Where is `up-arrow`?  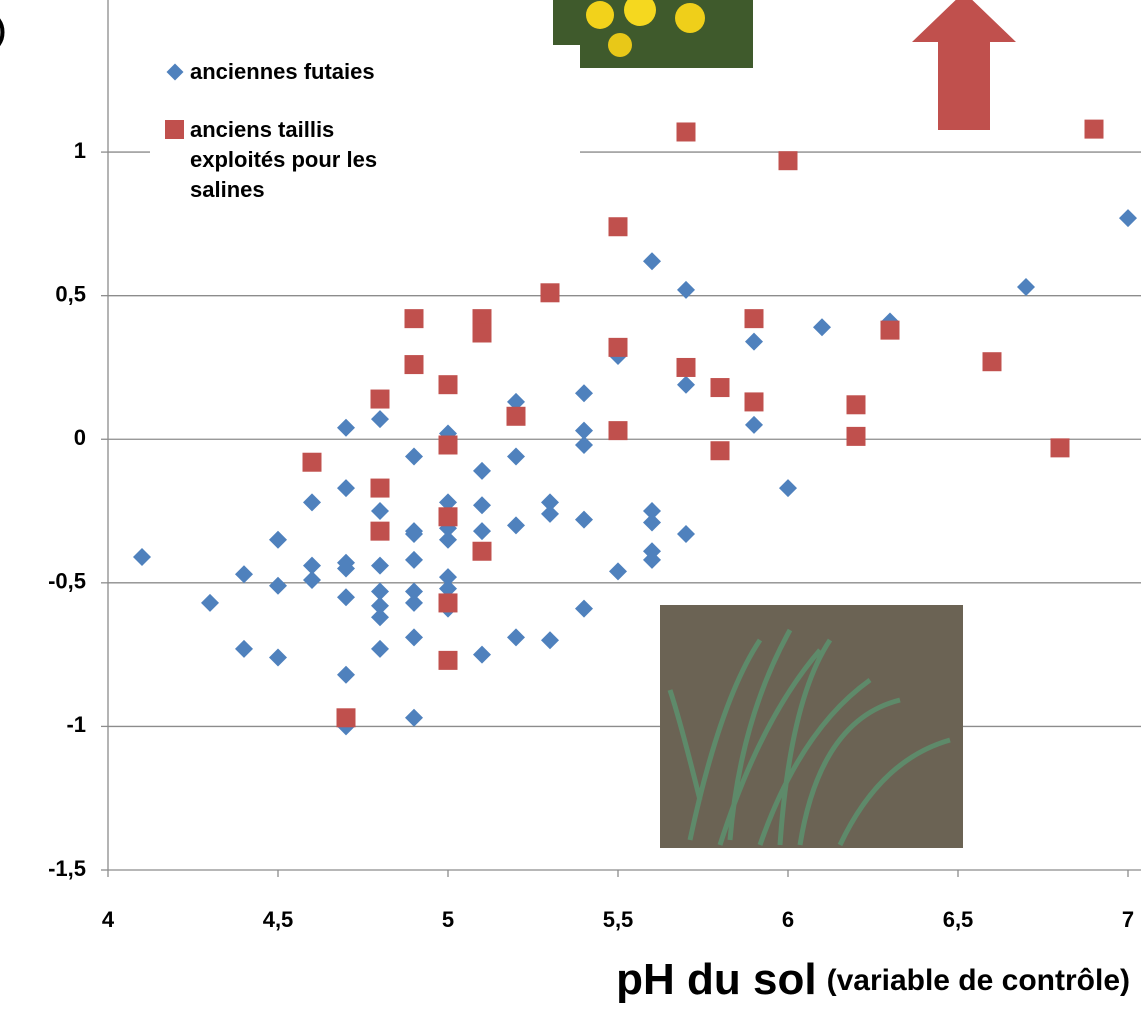 up-arrow is located at coordinates (964, 65).